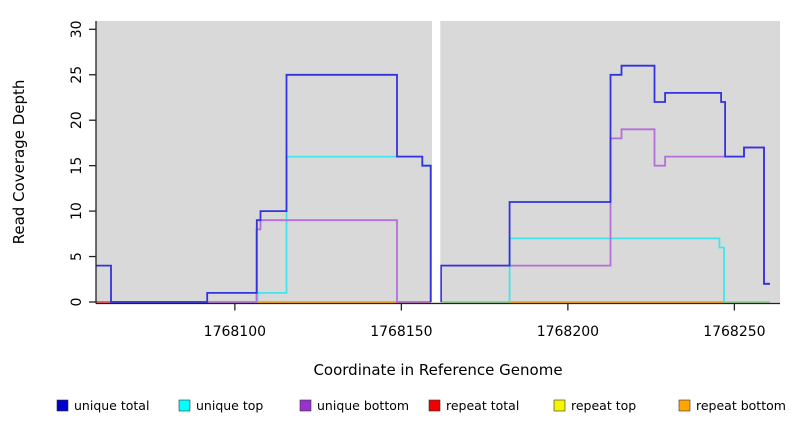 This screenshot has height=436, width=792. What do you see at coordinates (111, 405) in the screenshot?
I see `legend-label: unique total` at bounding box center [111, 405].